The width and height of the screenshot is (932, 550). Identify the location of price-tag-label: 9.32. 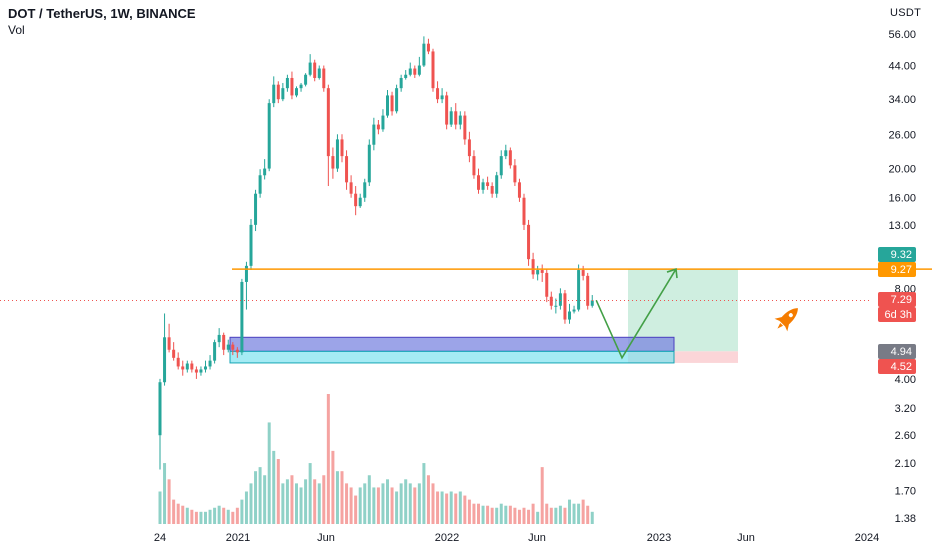
(901, 255).